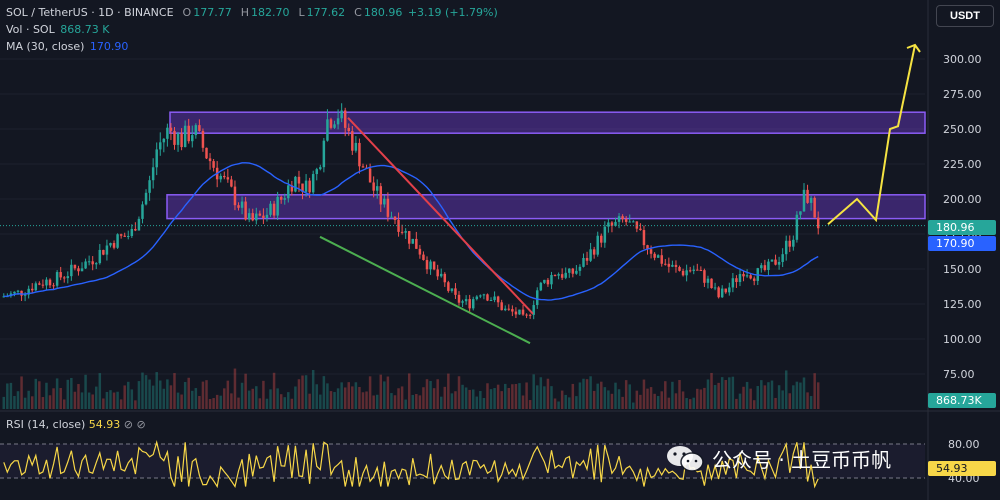 Image resolution: width=1000 pixels, height=500 pixels. What do you see at coordinates (58, 30) in the screenshot?
I see `volume-legend: Vol · SOL 868.73 K` at bounding box center [58, 30].